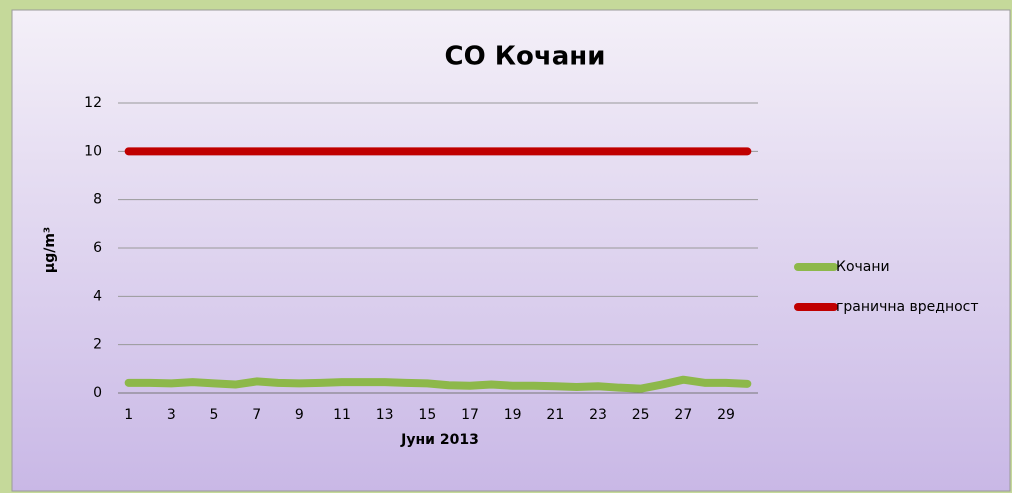 This screenshot has width=1012, height=497. Describe the element at coordinates (907, 307) in the screenshot. I see `legend-label: гранична вредност` at that location.